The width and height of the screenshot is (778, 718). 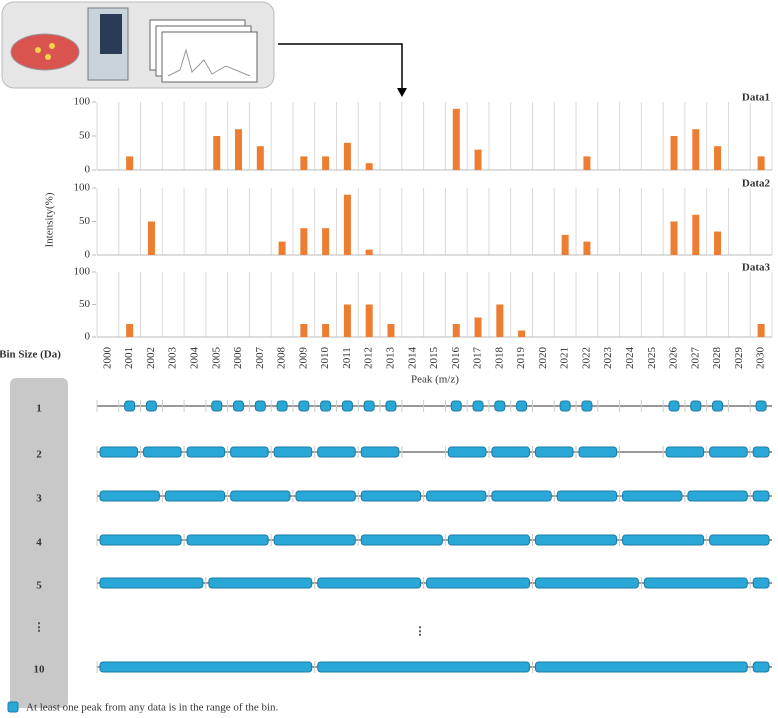 I want to click on x-tick-label: 2014, so click(x=412, y=358).